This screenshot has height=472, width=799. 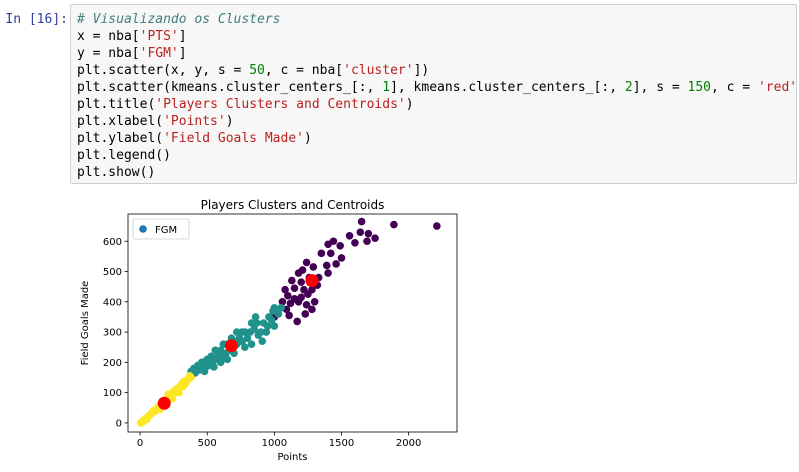 I want to click on y-tick-label: 600, so click(x=112, y=242).